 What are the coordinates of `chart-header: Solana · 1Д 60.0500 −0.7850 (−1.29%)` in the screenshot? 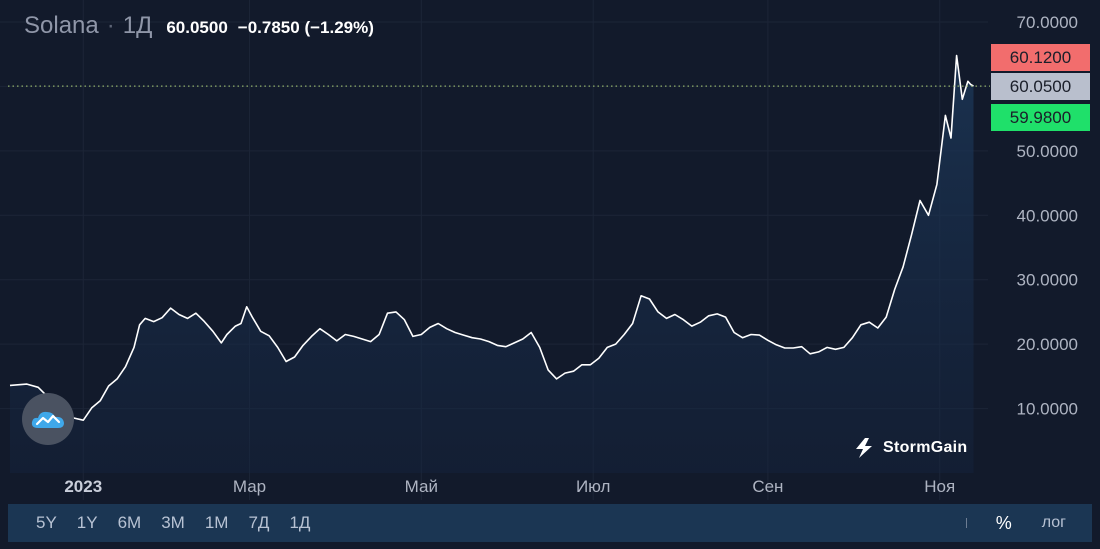 It's located at (199, 26).